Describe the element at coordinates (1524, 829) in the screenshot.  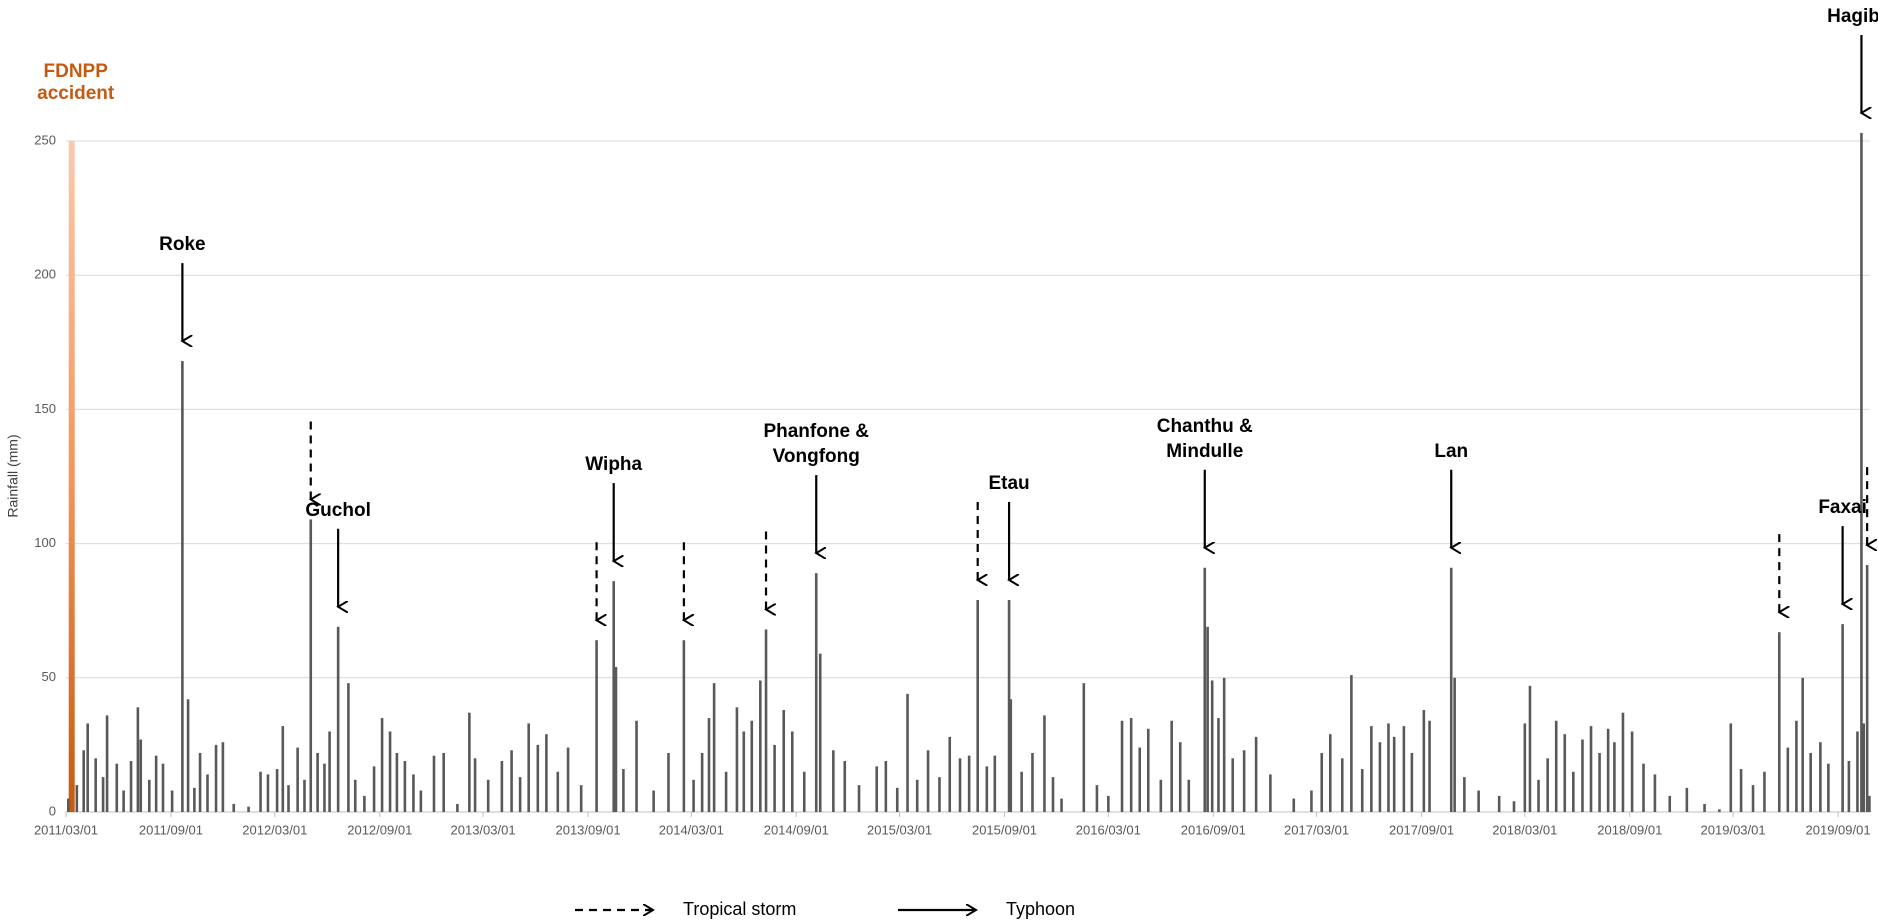
I see `x-tick-label: 2018/03/01` at that location.